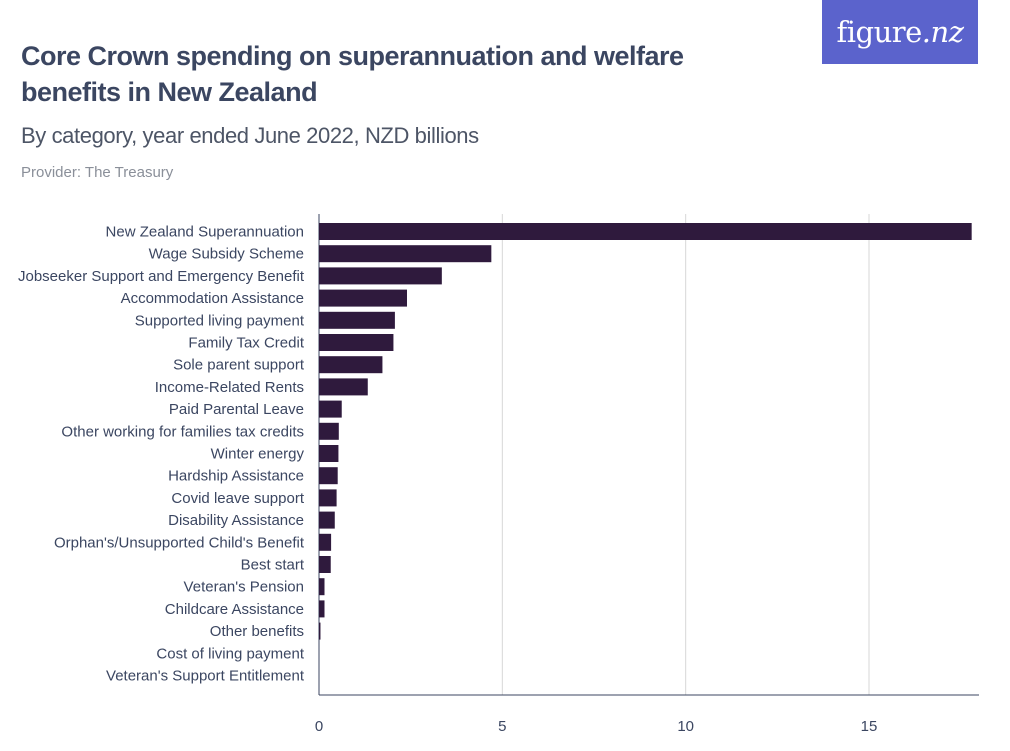 The image size is (1010, 751). Describe the element at coordinates (942, 32) in the screenshot. I see `logo-suffix: .nz` at that location.